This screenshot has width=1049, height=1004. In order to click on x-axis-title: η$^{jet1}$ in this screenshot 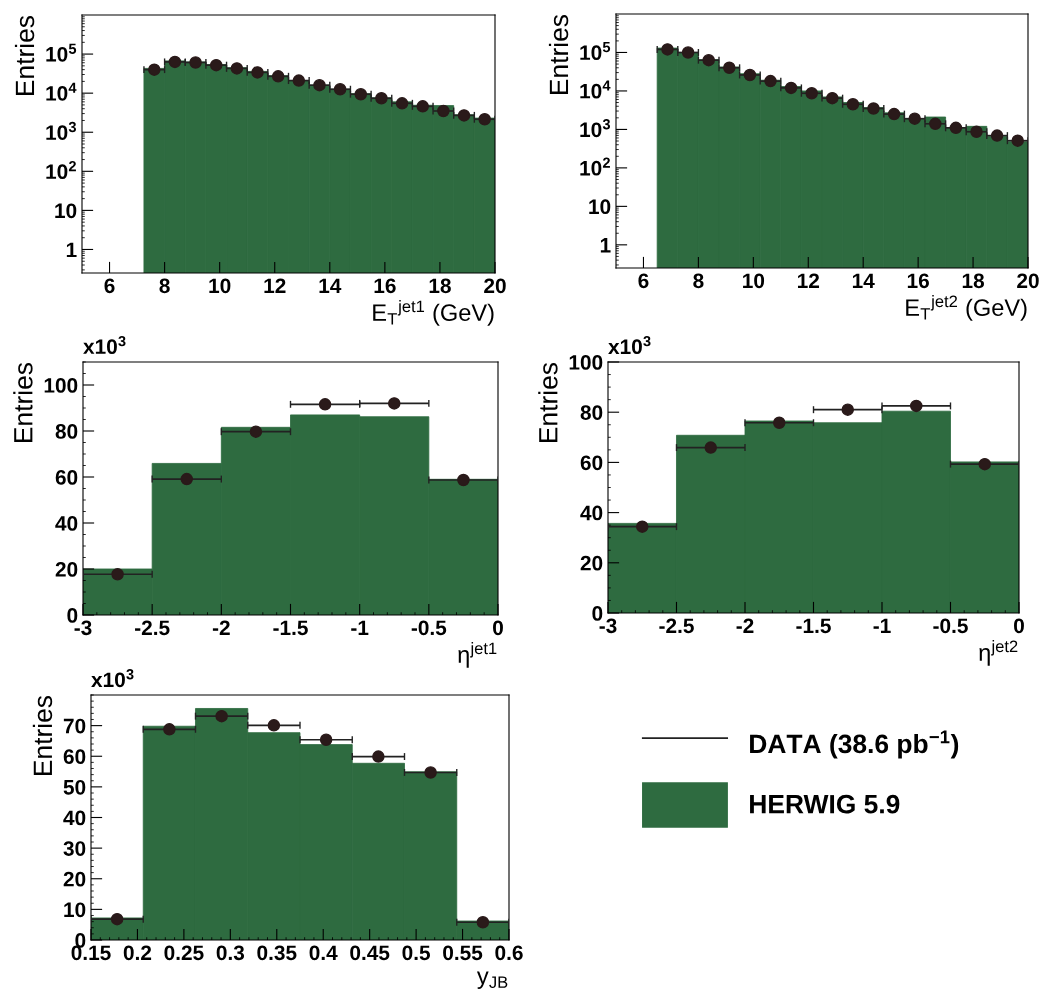, I will do `click(477, 655)`.